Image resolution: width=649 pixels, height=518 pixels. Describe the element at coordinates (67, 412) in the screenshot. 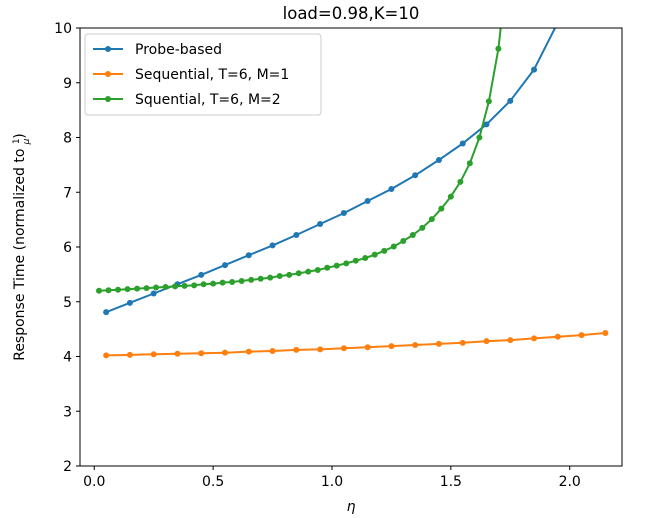

I see `y-tick-label: 3` at that location.